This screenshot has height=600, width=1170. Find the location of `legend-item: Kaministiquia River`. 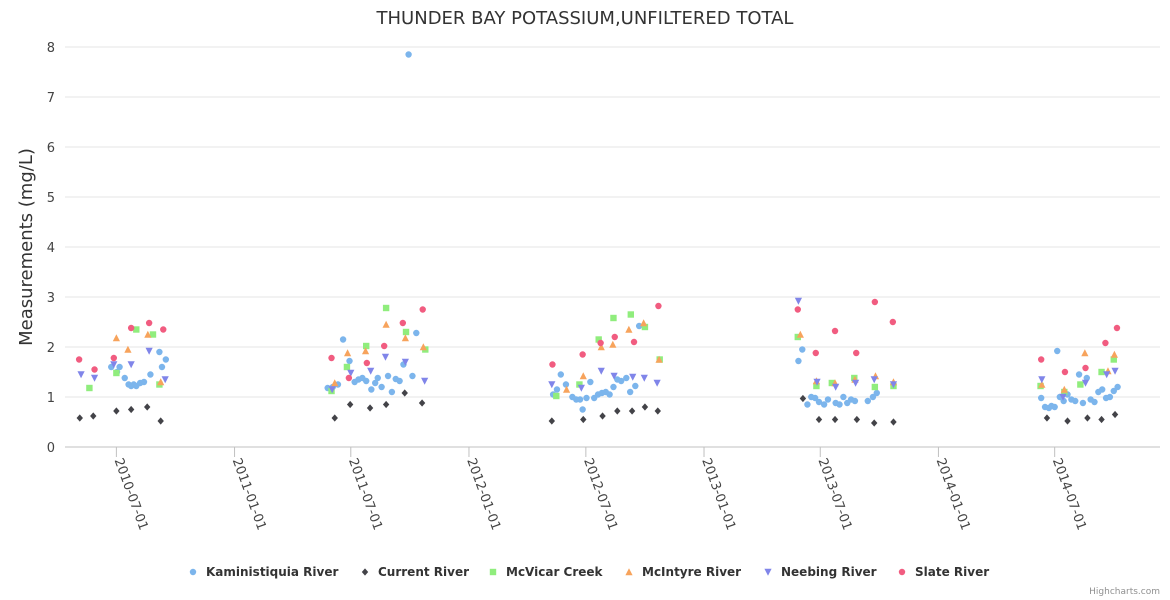

legend-item: Kaministiquia River is located at coordinates (264, 572).